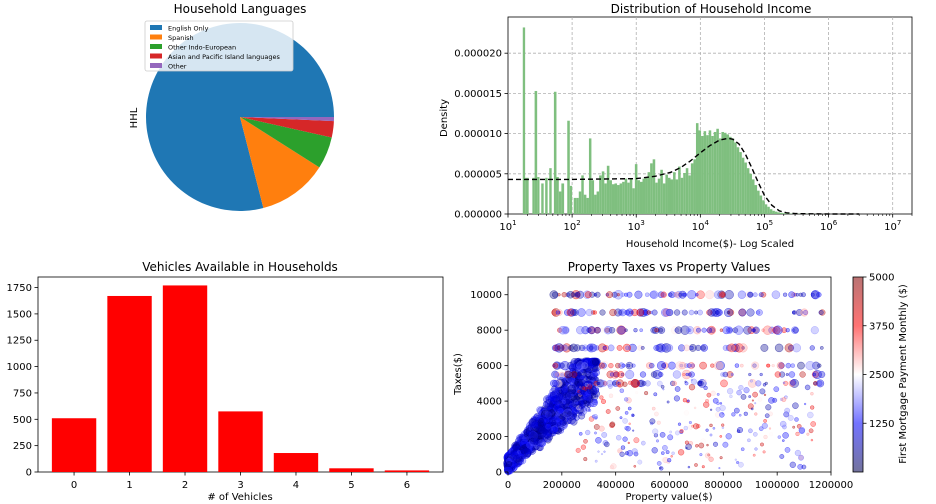  I want to click on hist-y-tick-label: 0.000000, so click(478, 215).